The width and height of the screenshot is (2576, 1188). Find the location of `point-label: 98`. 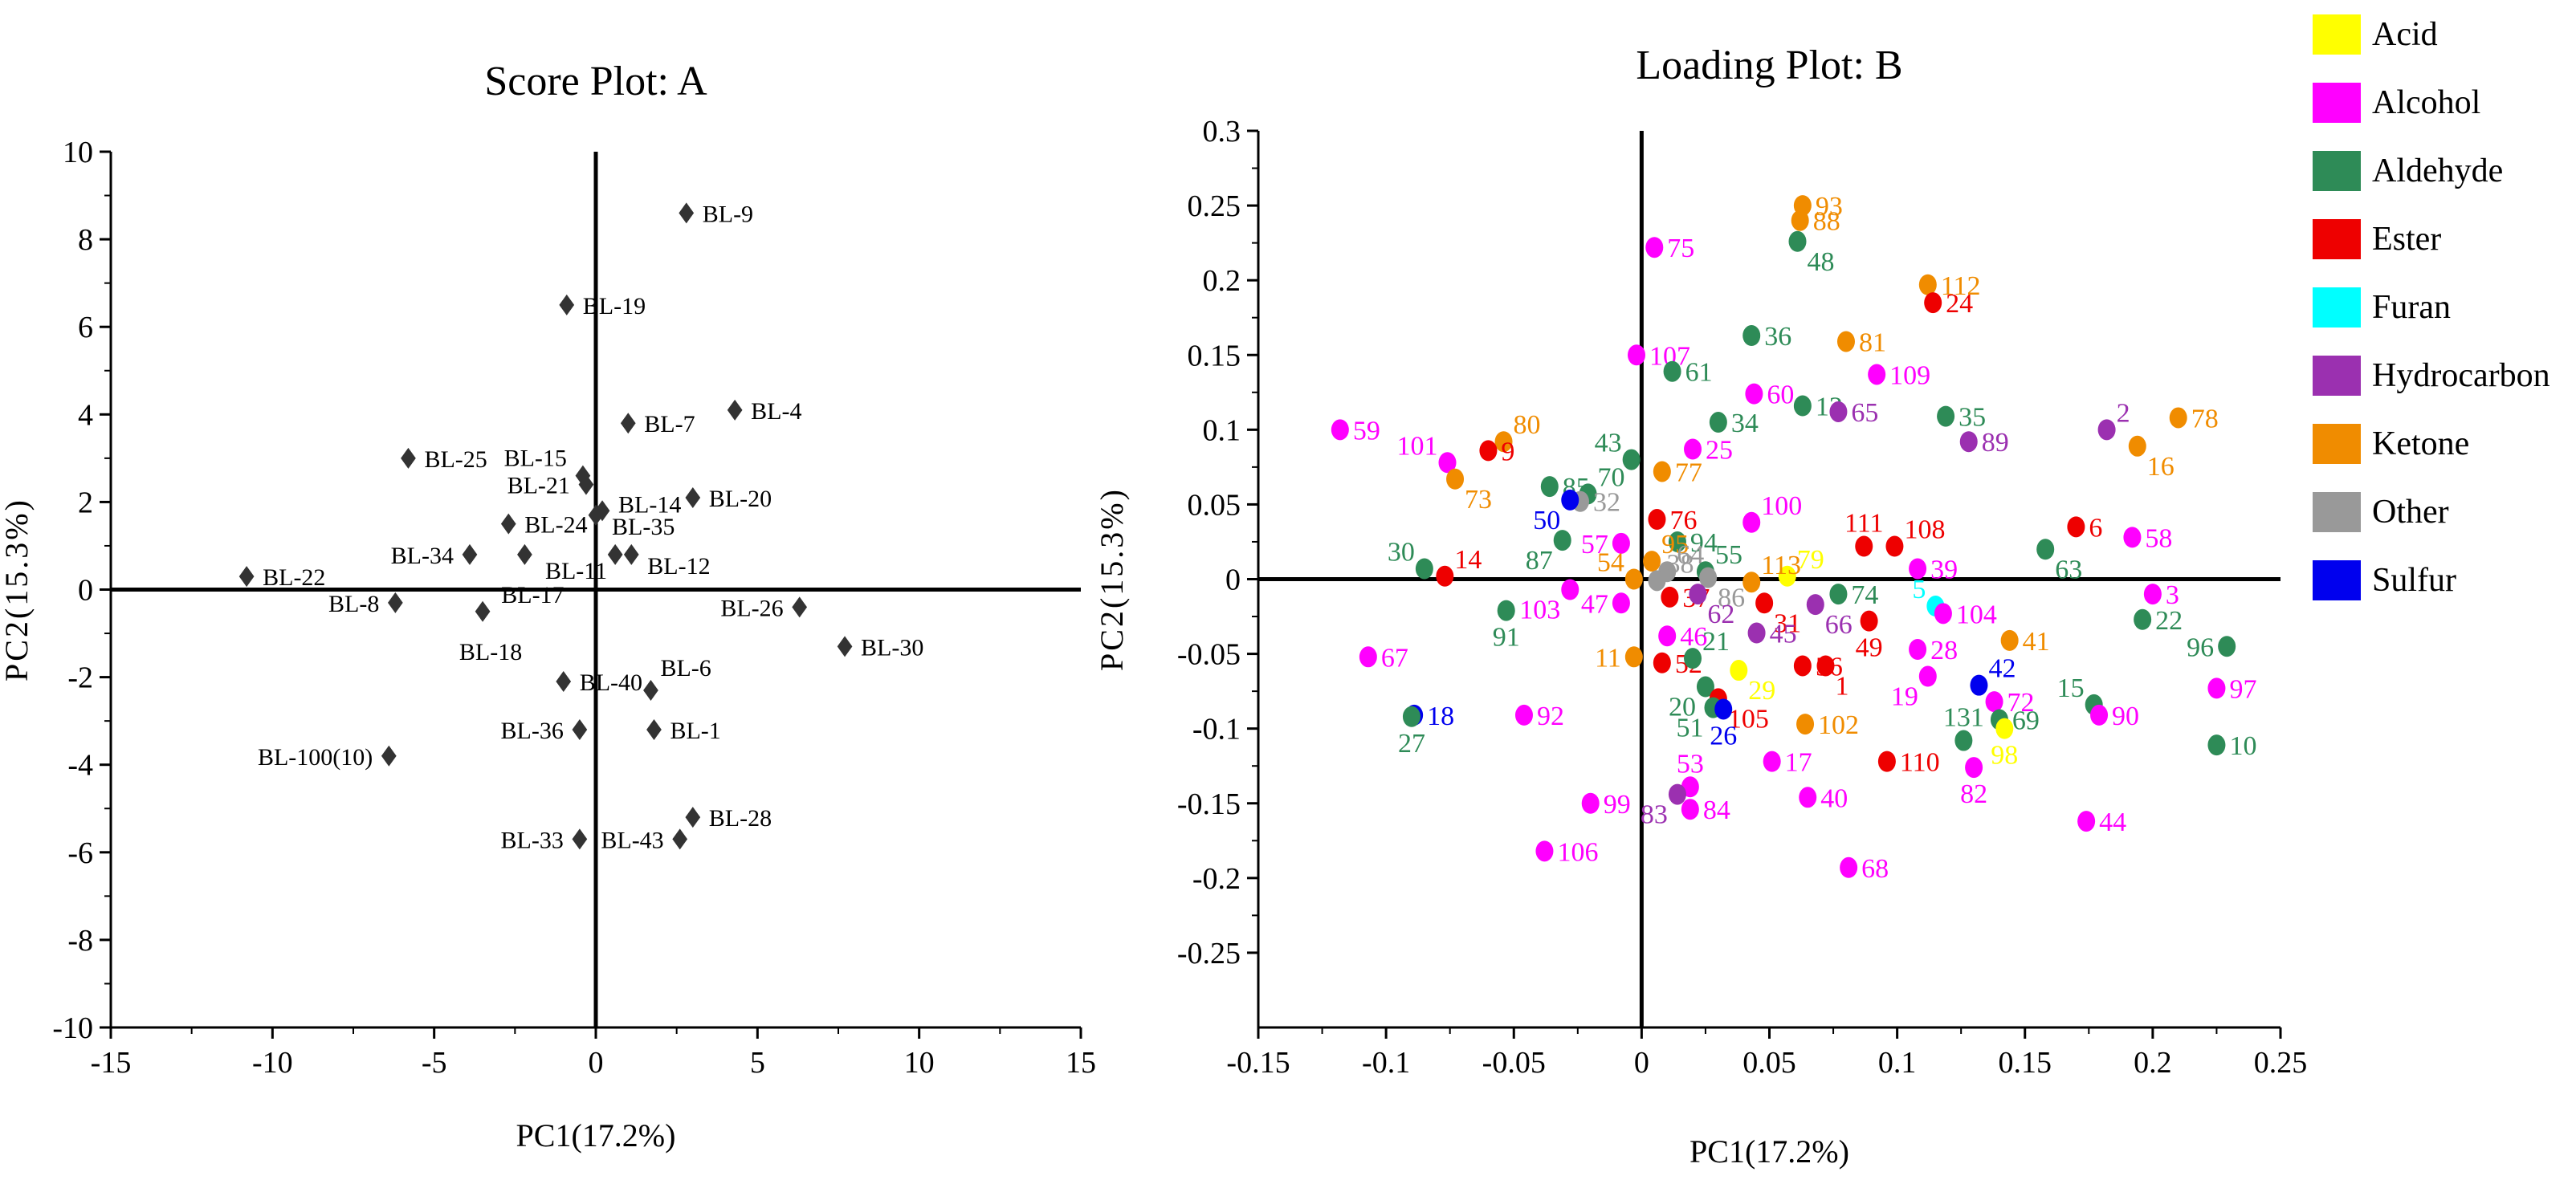

point-label: 98 is located at coordinates (2004, 756).